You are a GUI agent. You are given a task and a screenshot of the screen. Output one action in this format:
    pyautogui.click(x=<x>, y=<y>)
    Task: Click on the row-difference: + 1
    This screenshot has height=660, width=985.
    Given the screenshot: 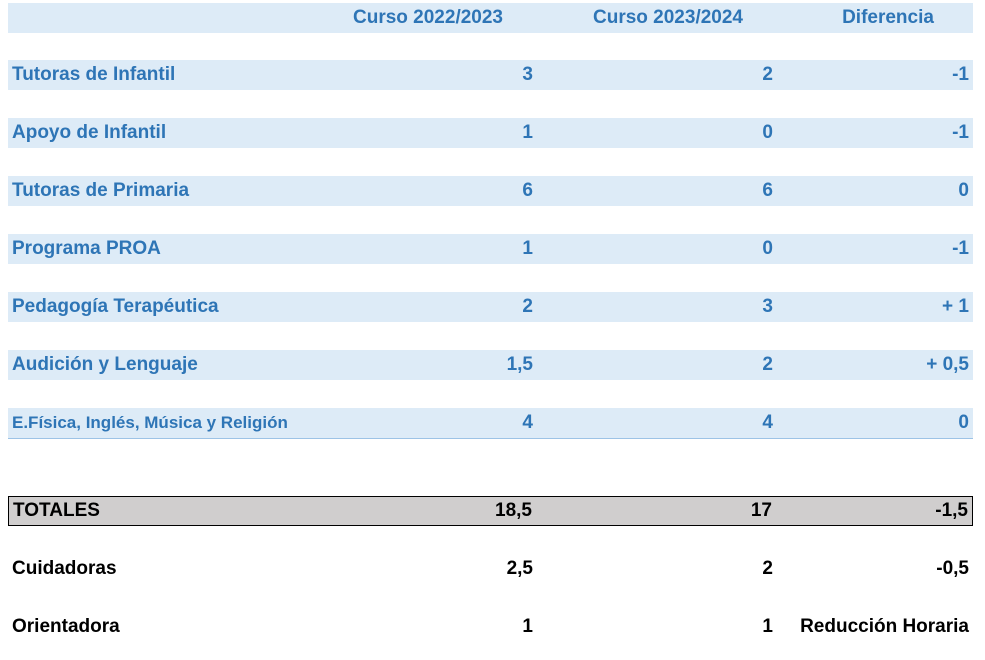 What is the action you would take?
    pyautogui.click(x=955, y=306)
    